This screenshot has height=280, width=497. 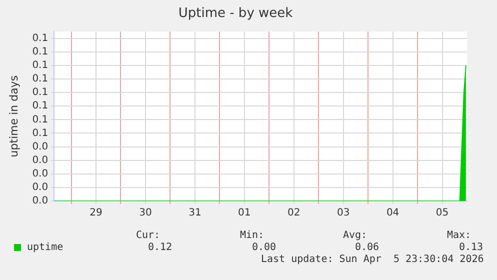 What do you see at coordinates (343, 213) in the screenshot?
I see `x-tick-label: 03` at bounding box center [343, 213].